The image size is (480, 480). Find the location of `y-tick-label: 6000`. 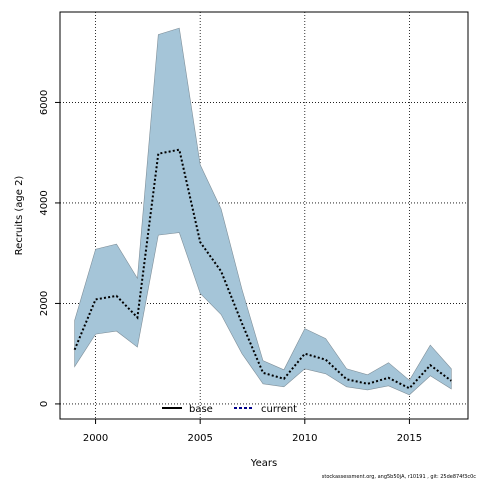

y-tick-label: 6000 is located at coordinates (44, 102).